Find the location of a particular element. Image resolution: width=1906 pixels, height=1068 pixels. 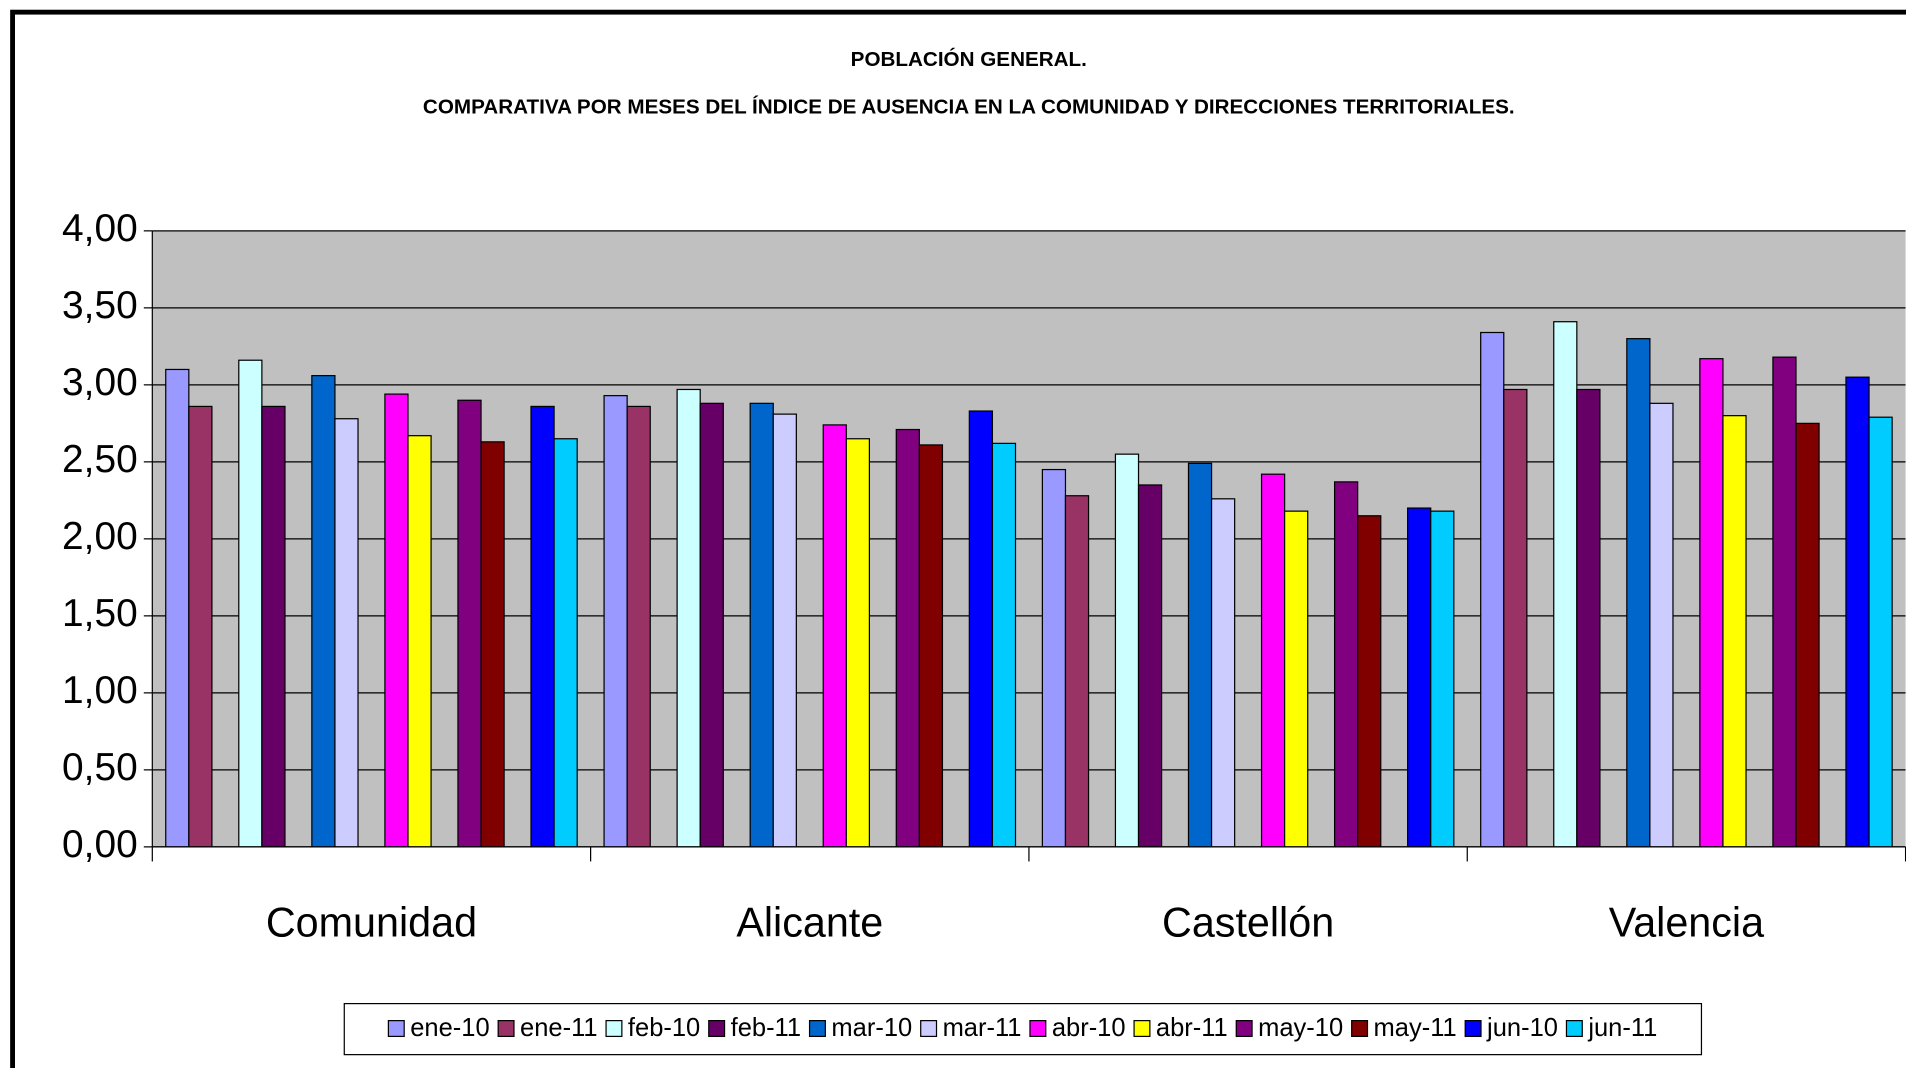

legend-label: mar-10 is located at coordinates (871, 1028).